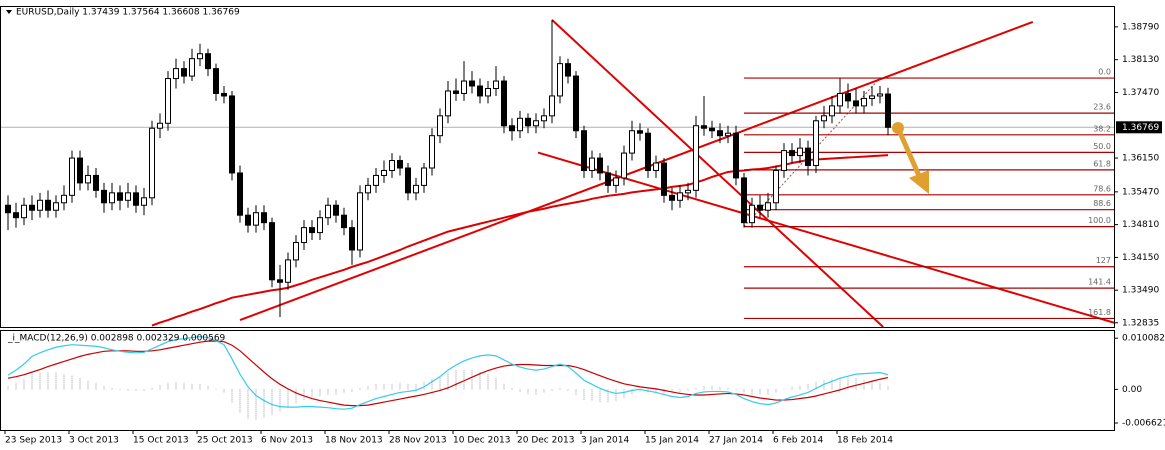 The image size is (1165, 450). I want to click on fib-level-label: 61.8, so click(1102, 163).